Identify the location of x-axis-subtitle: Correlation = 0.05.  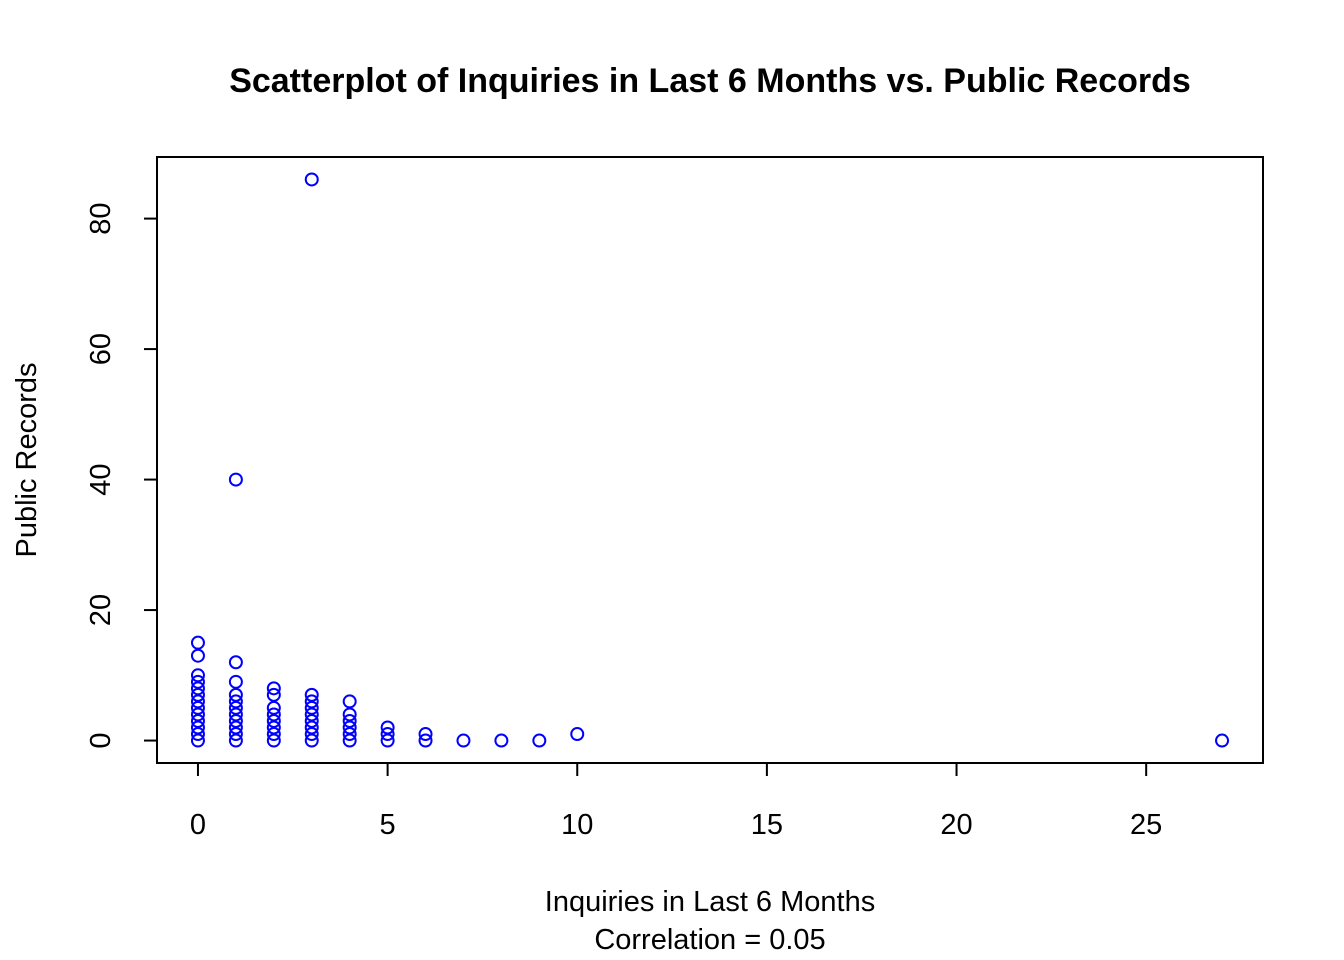
(709, 940).